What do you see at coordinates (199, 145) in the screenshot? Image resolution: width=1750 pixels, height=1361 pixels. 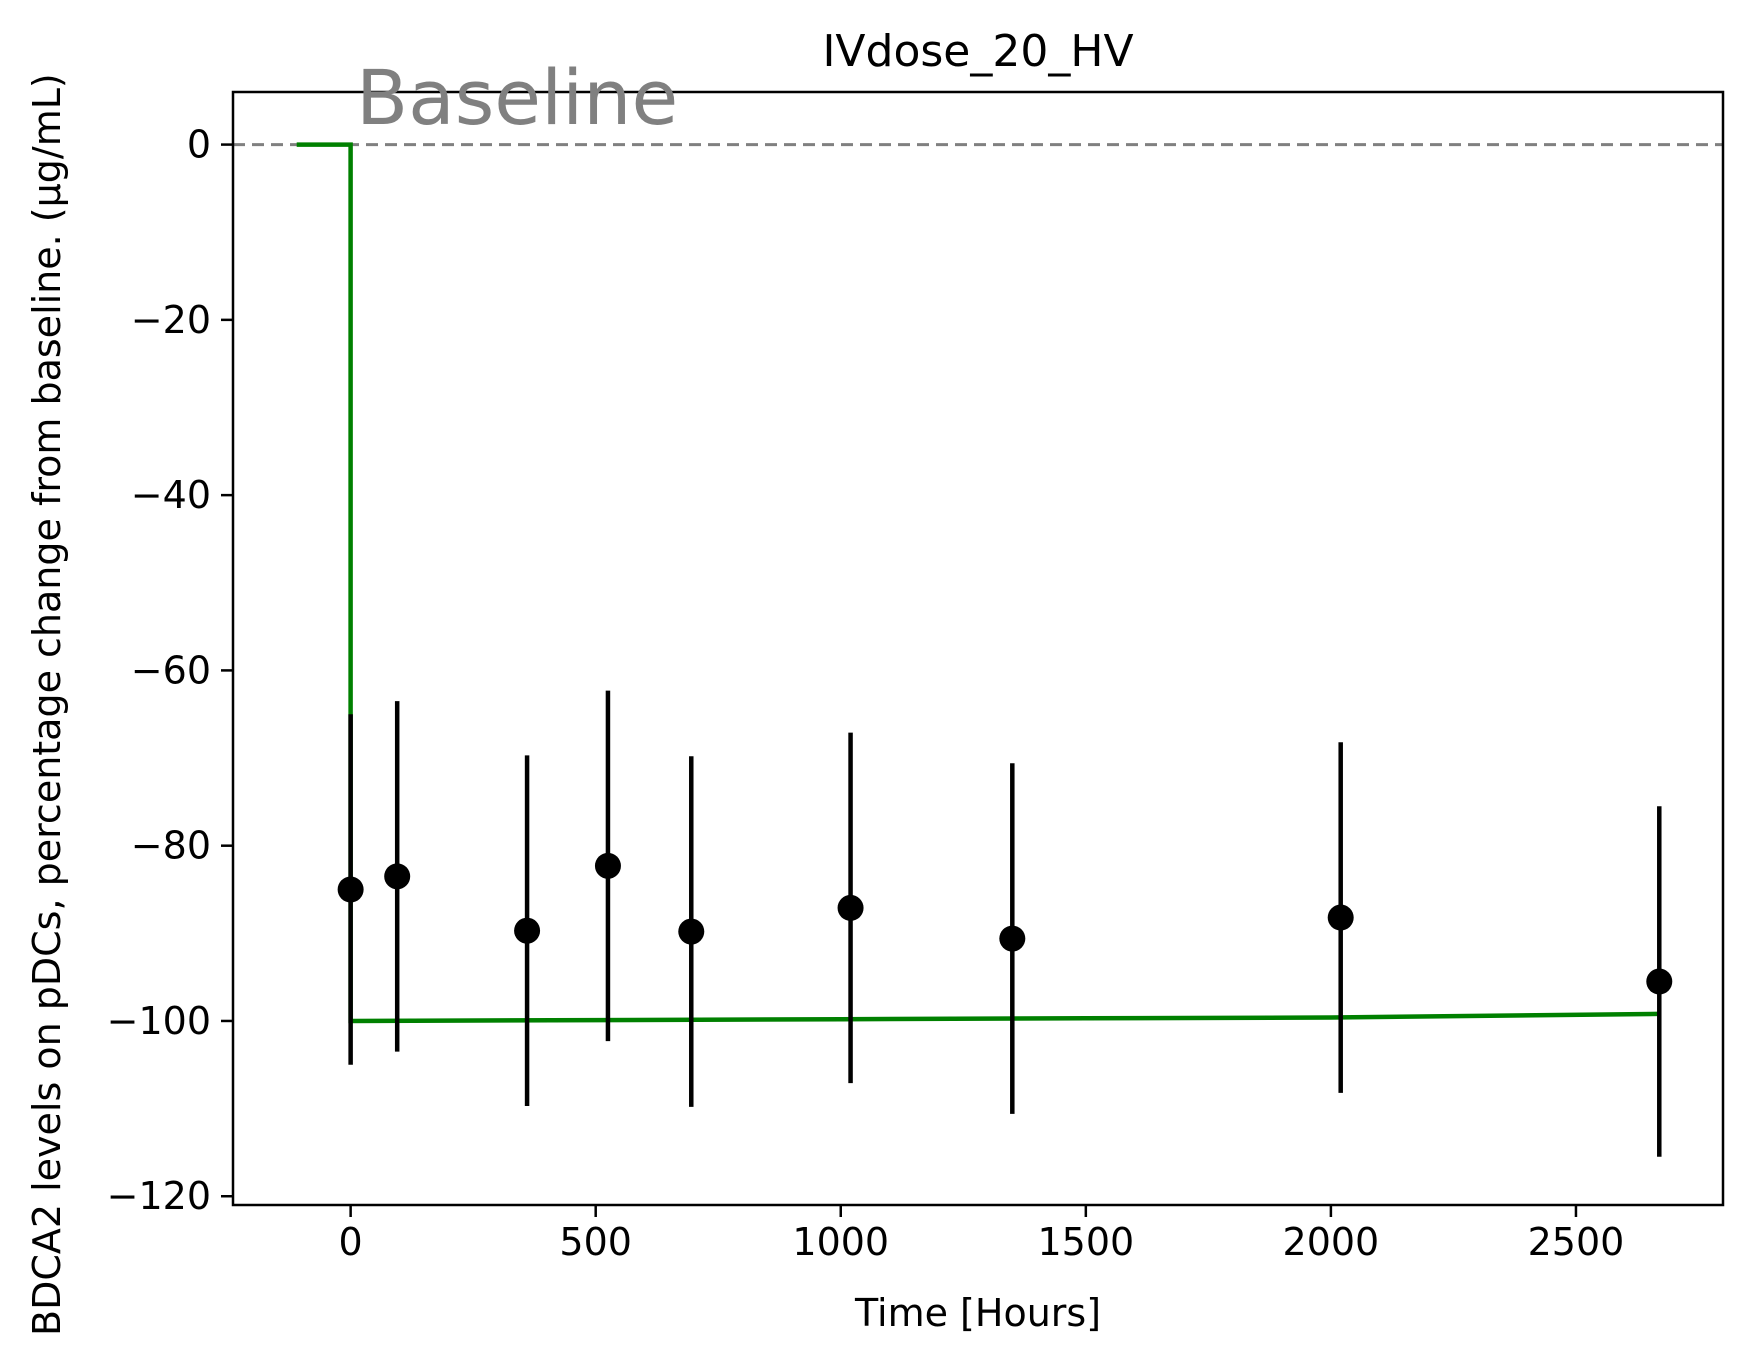 I see `y-tick-label: 0` at bounding box center [199, 145].